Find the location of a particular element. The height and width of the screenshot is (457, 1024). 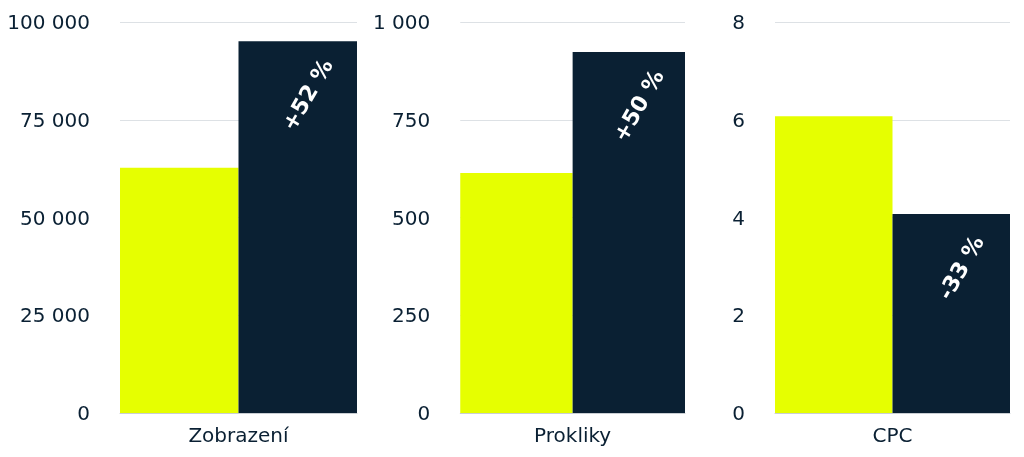

y-tick-label: 6 is located at coordinates (738, 119).